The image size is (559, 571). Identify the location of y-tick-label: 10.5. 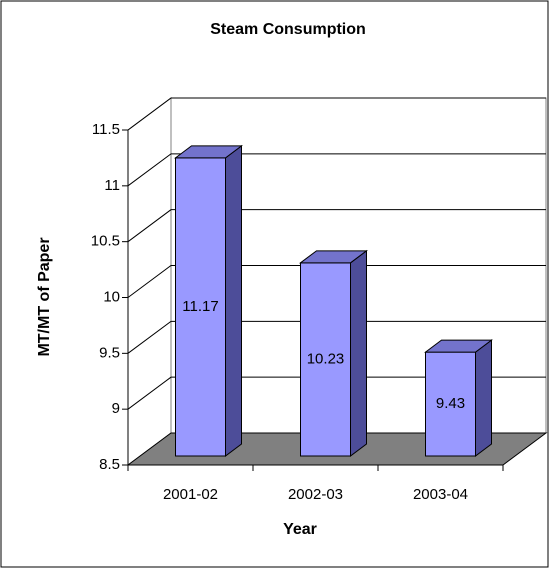
(105, 241).